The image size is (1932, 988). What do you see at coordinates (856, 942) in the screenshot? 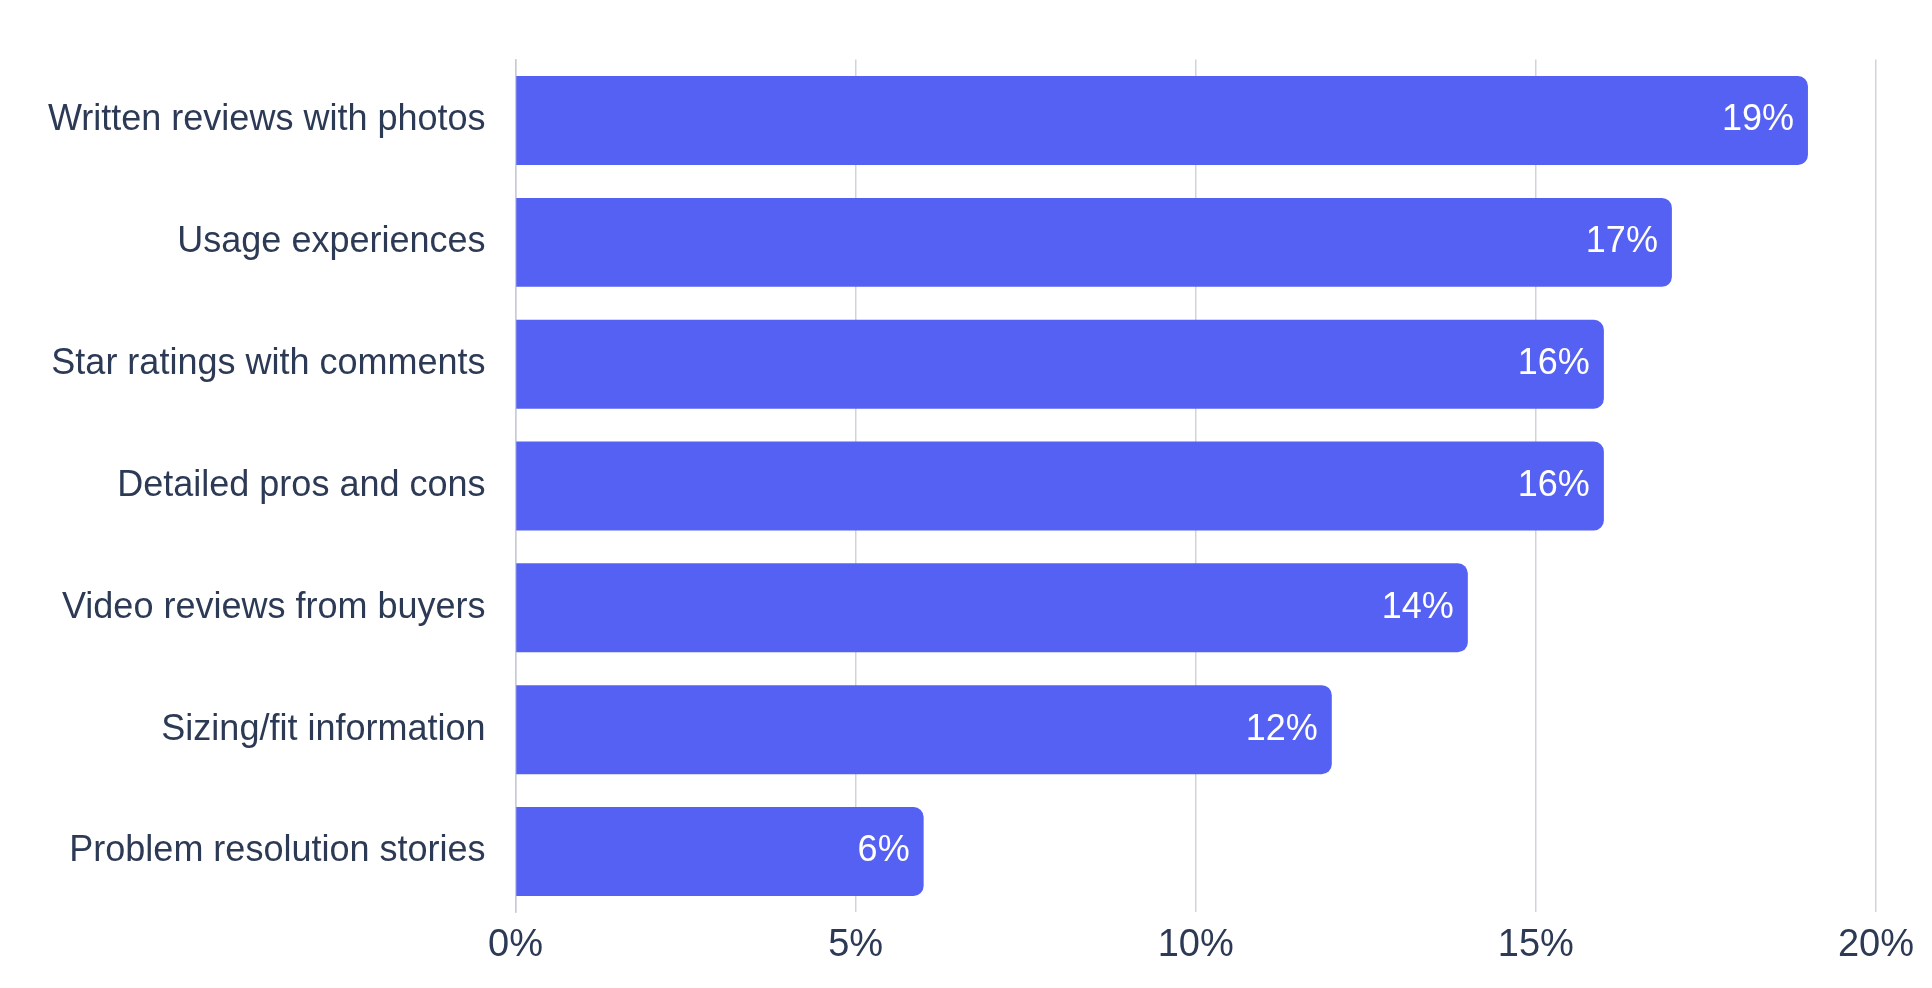
I see `x-tick-label: 5%` at bounding box center [856, 942].